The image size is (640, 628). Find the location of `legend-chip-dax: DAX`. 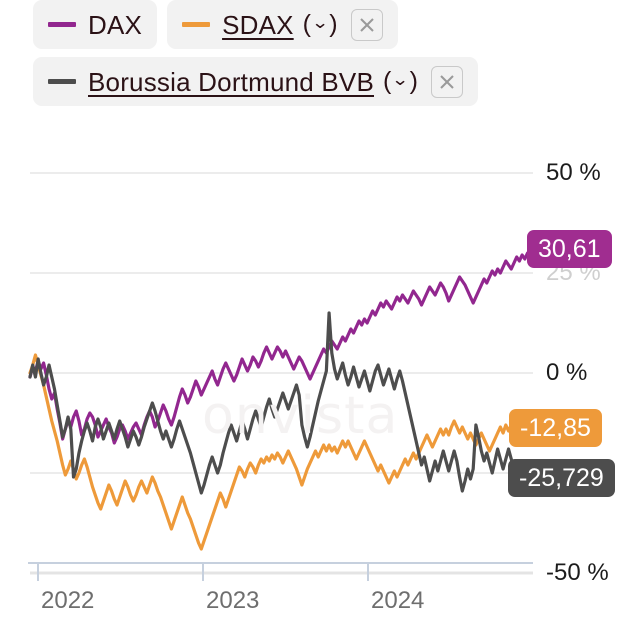

legend-chip-dax: DAX is located at coordinates (95, 24).